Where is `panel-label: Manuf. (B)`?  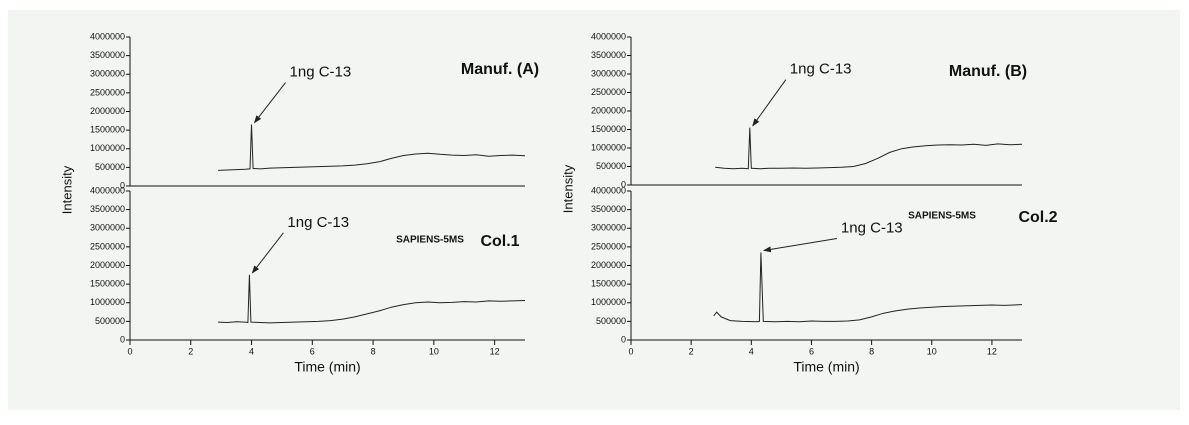
panel-label: Manuf. (B) is located at coordinates (988, 71).